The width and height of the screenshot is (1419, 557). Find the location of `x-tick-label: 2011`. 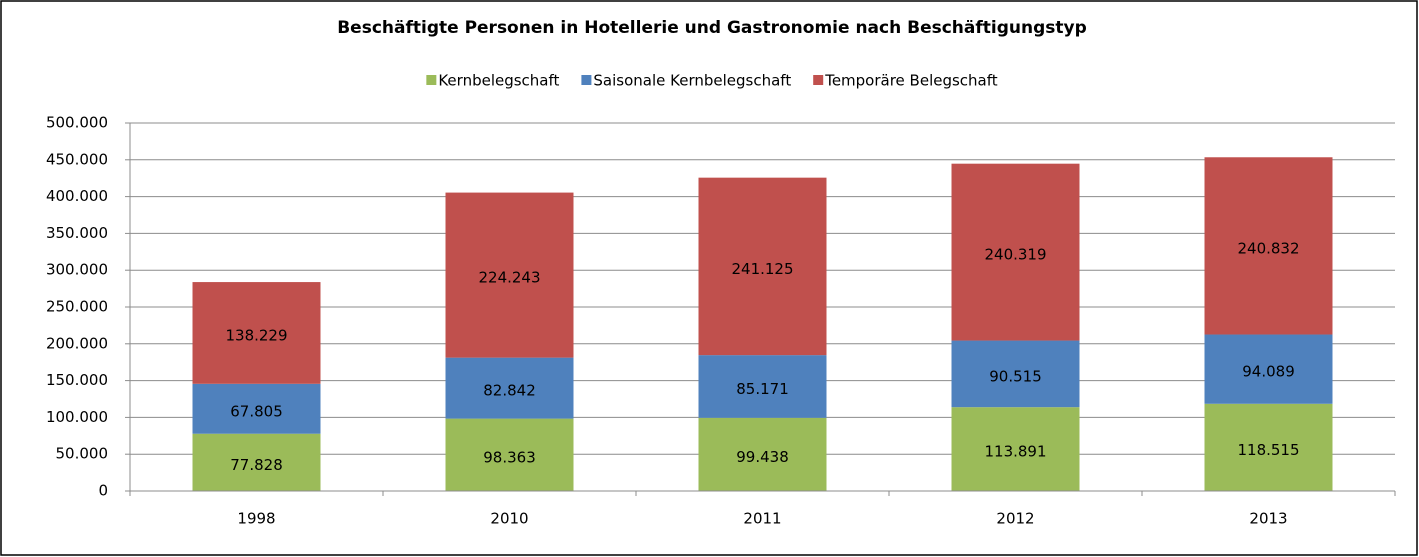

x-tick-label: 2011 is located at coordinates (762, 519).